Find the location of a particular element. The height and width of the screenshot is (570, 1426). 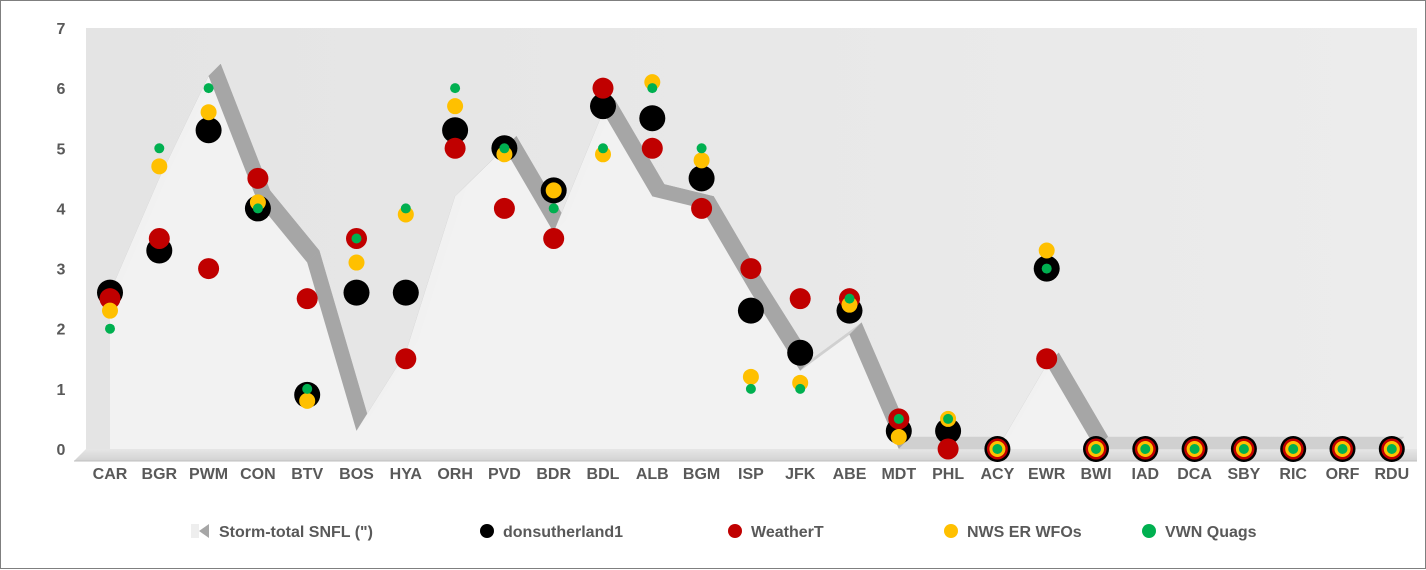

x-tick-label: IAD is located at coordinates (1146, 474).